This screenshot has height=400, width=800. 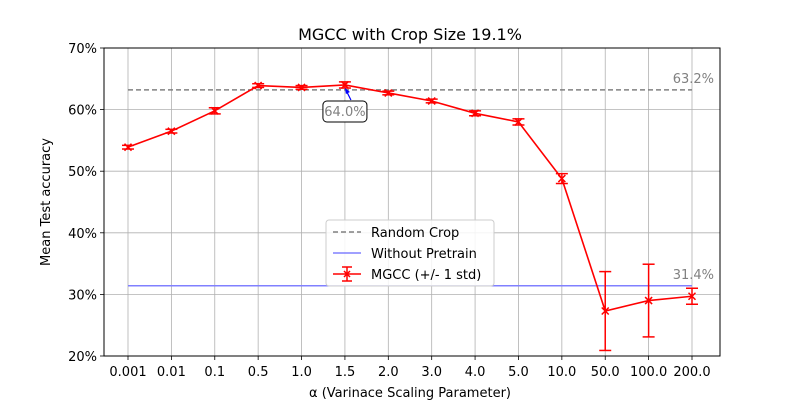 I want to click on legend-box, so click(x=410, y=253).